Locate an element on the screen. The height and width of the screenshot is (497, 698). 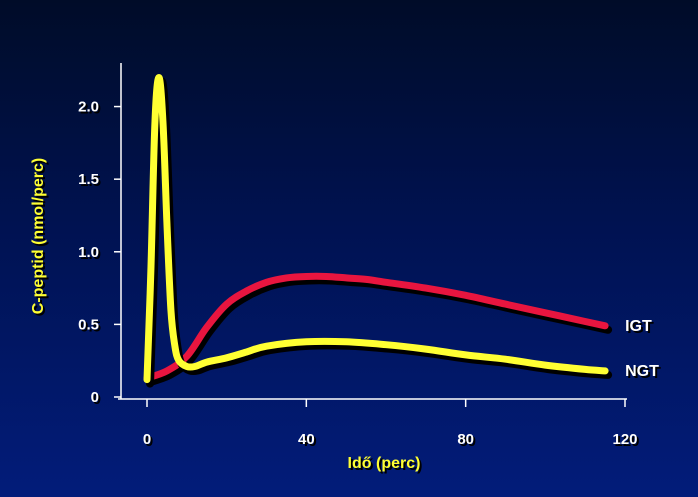
y-tick-label-shadow: 1.5 is located at coordinates (90, 181).